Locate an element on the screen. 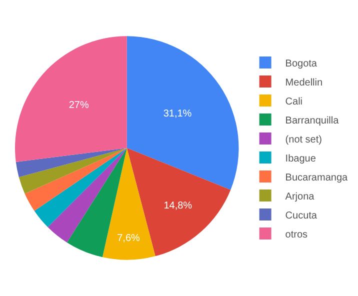 The image size is (358, 296). legend-label: Bucaramanga is located at coordinates (316, 178).